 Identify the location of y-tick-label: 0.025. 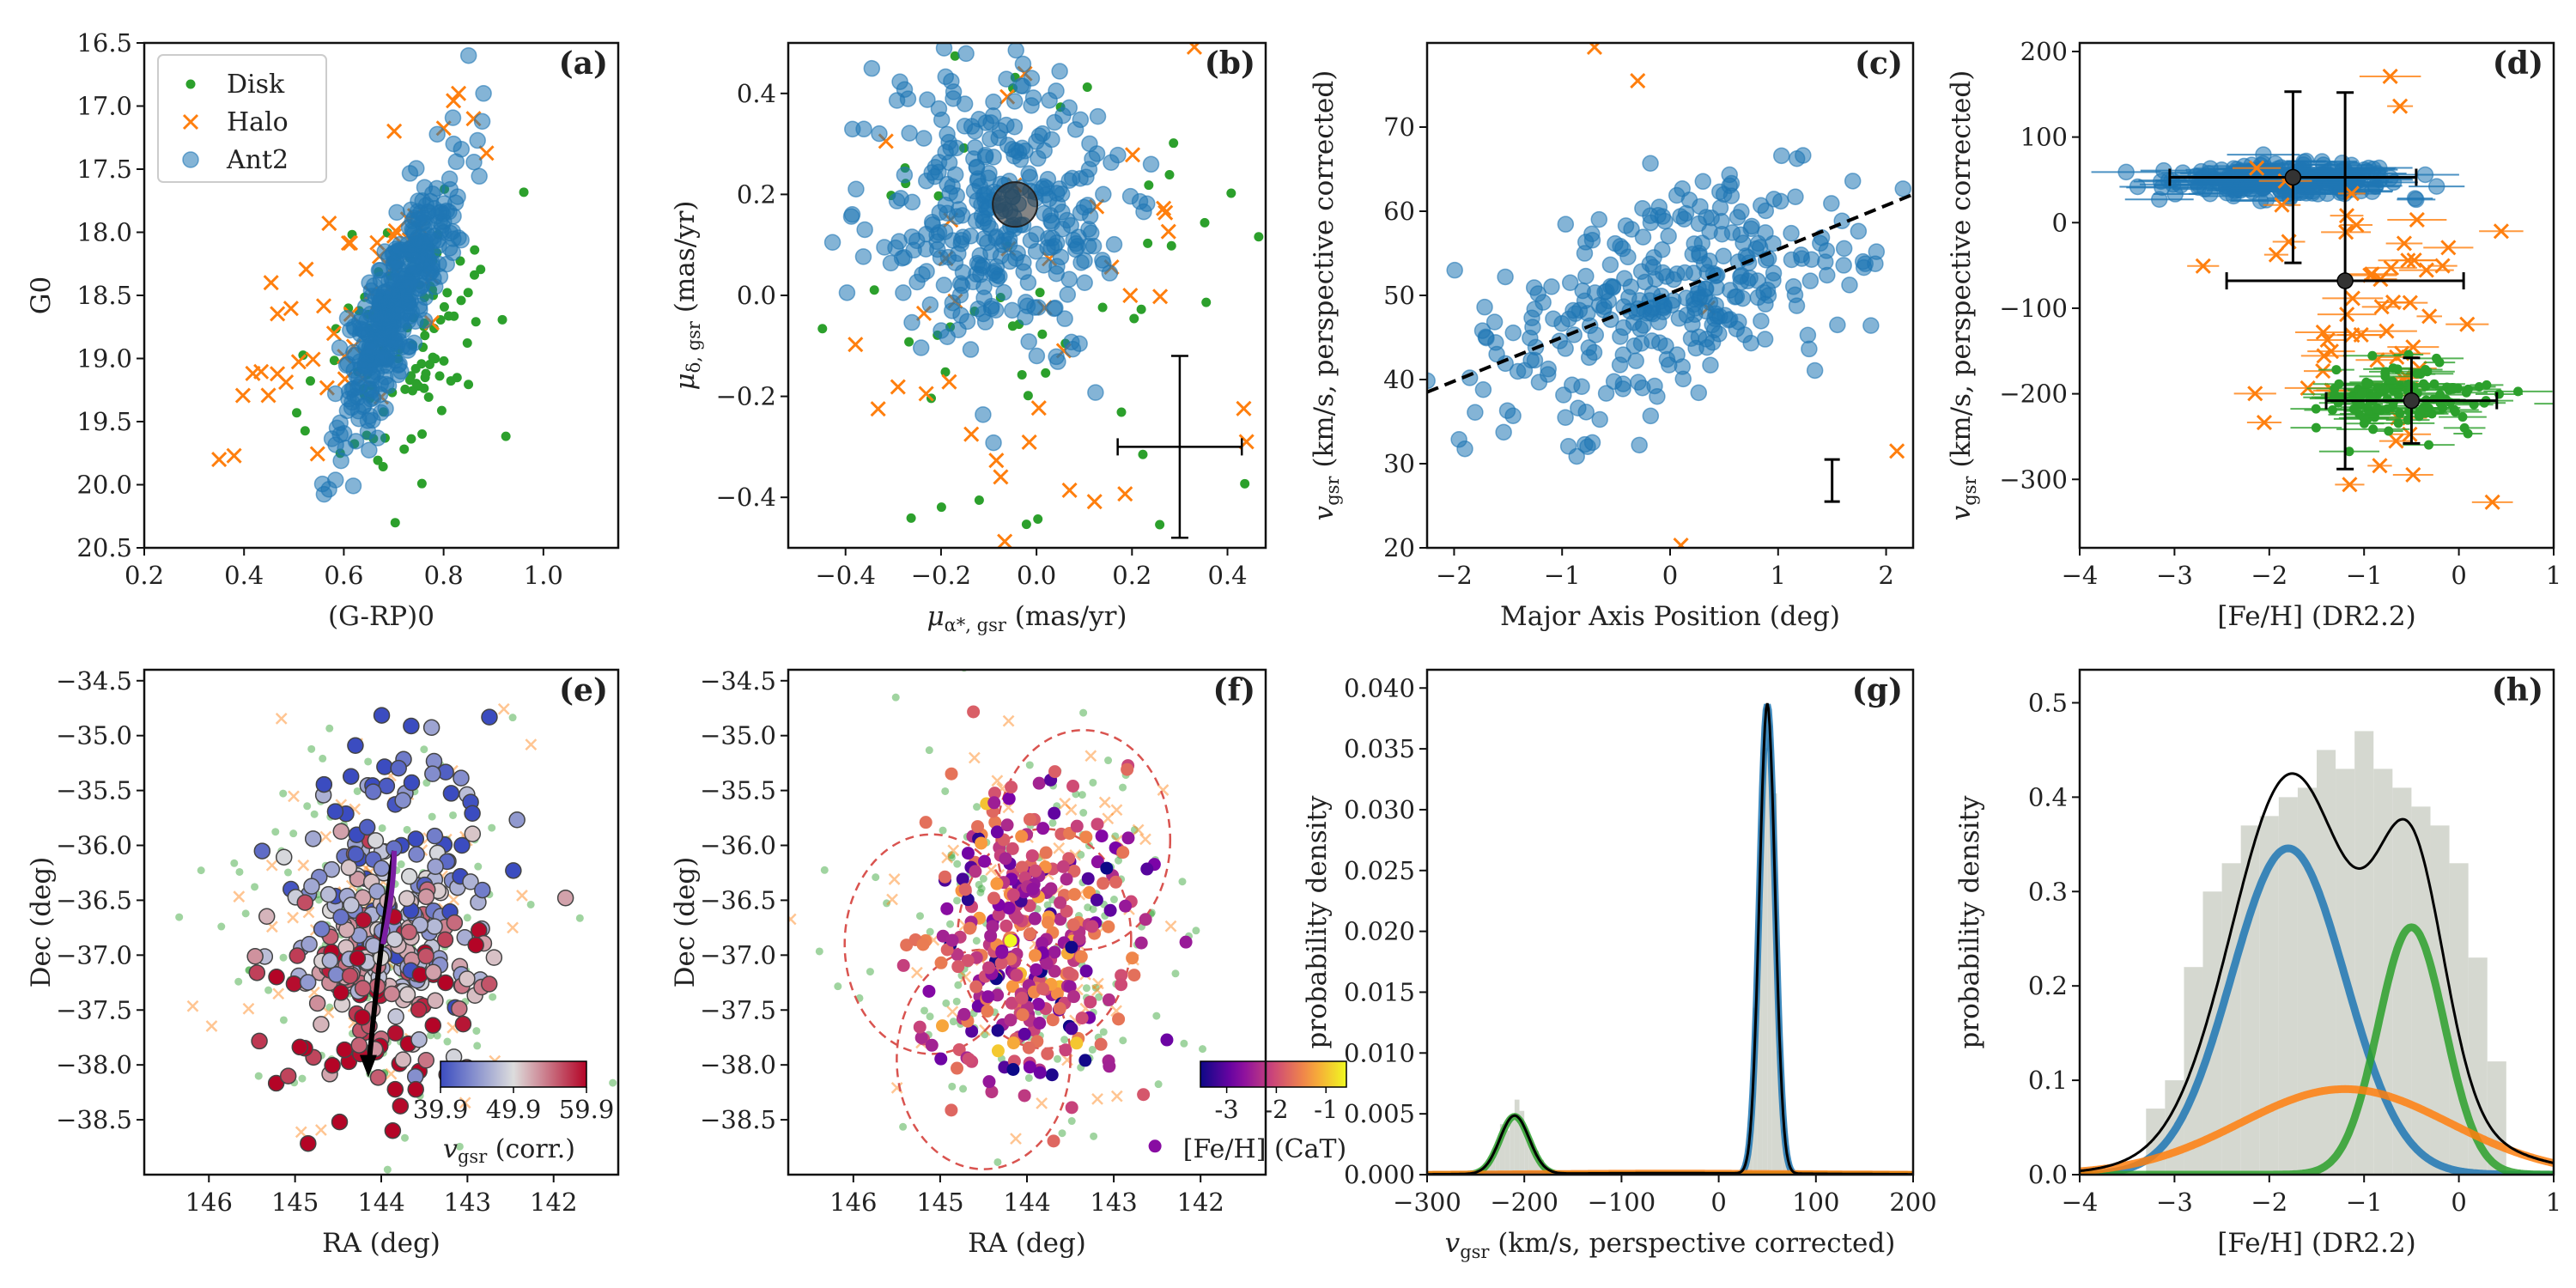
(1379, 870).